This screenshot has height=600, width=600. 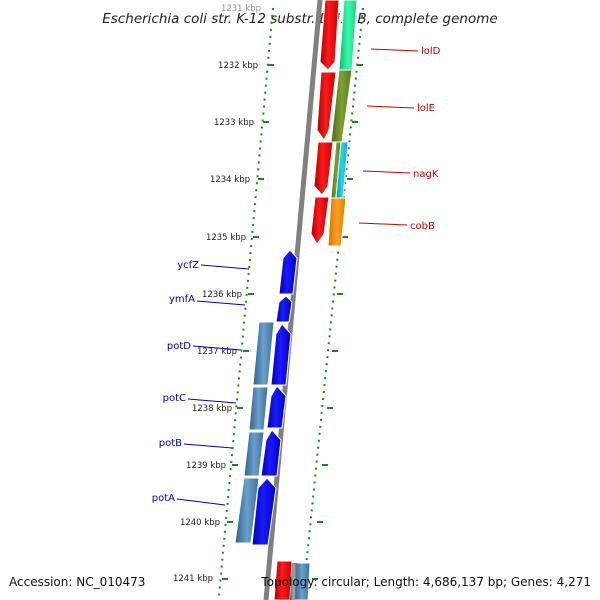 I want to click on gene-label-ycfz: ycfZ, so click(x=188, y=265).